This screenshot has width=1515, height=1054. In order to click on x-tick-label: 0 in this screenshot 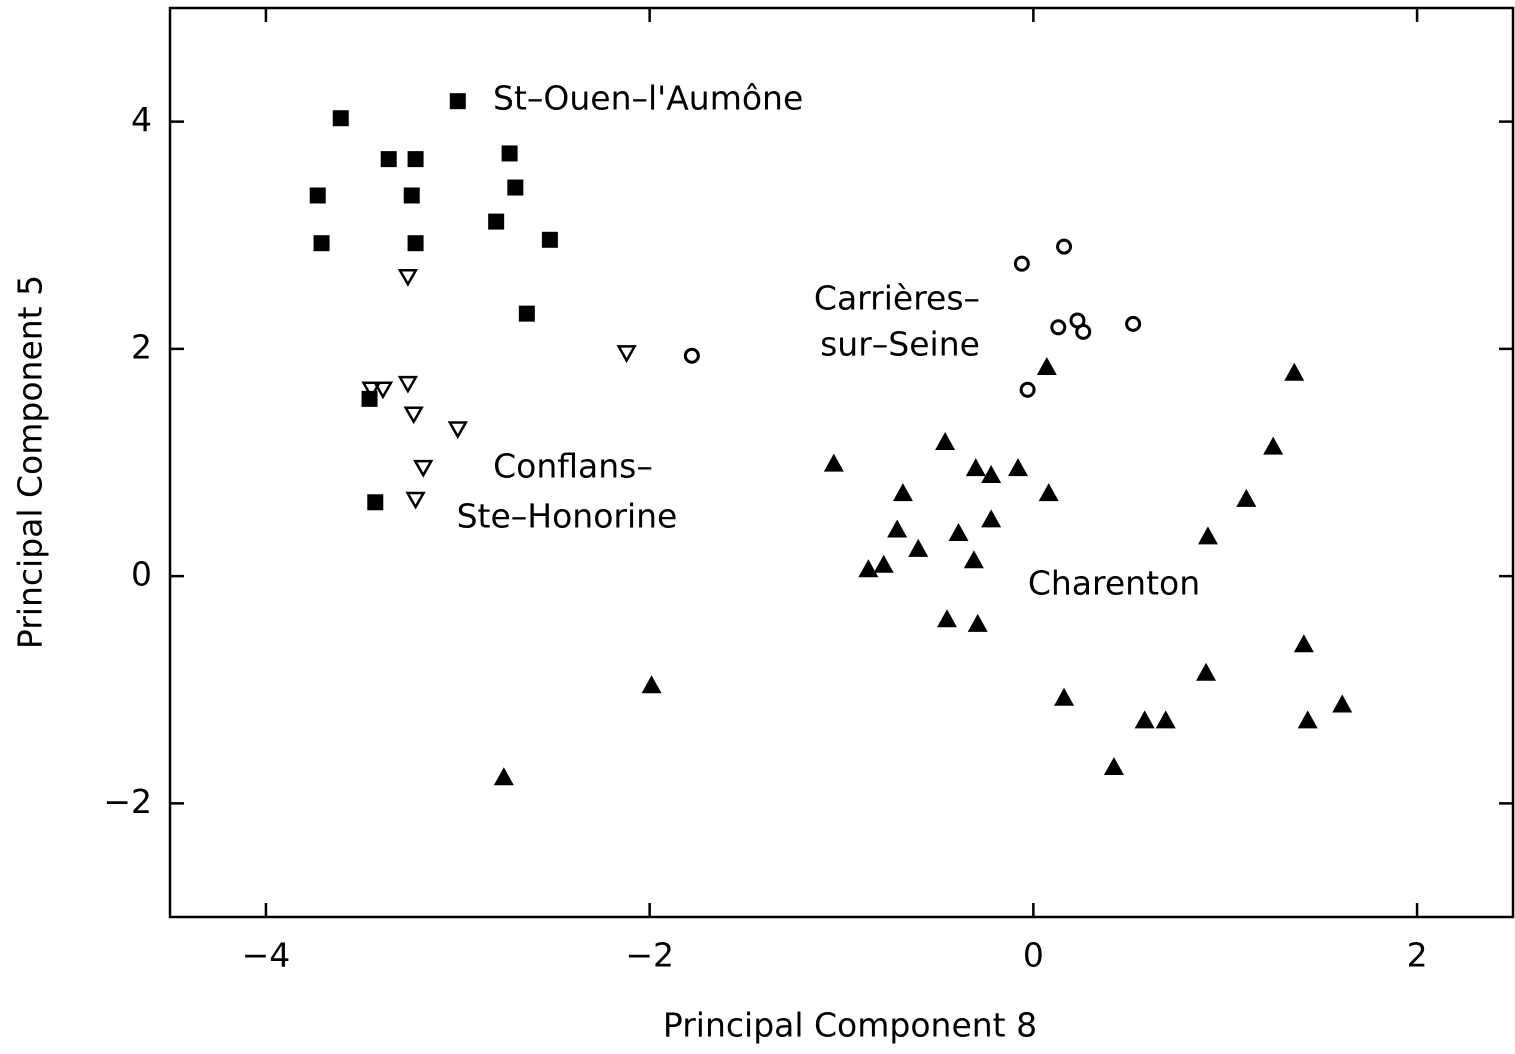, I will do `click(1033, 955)`.